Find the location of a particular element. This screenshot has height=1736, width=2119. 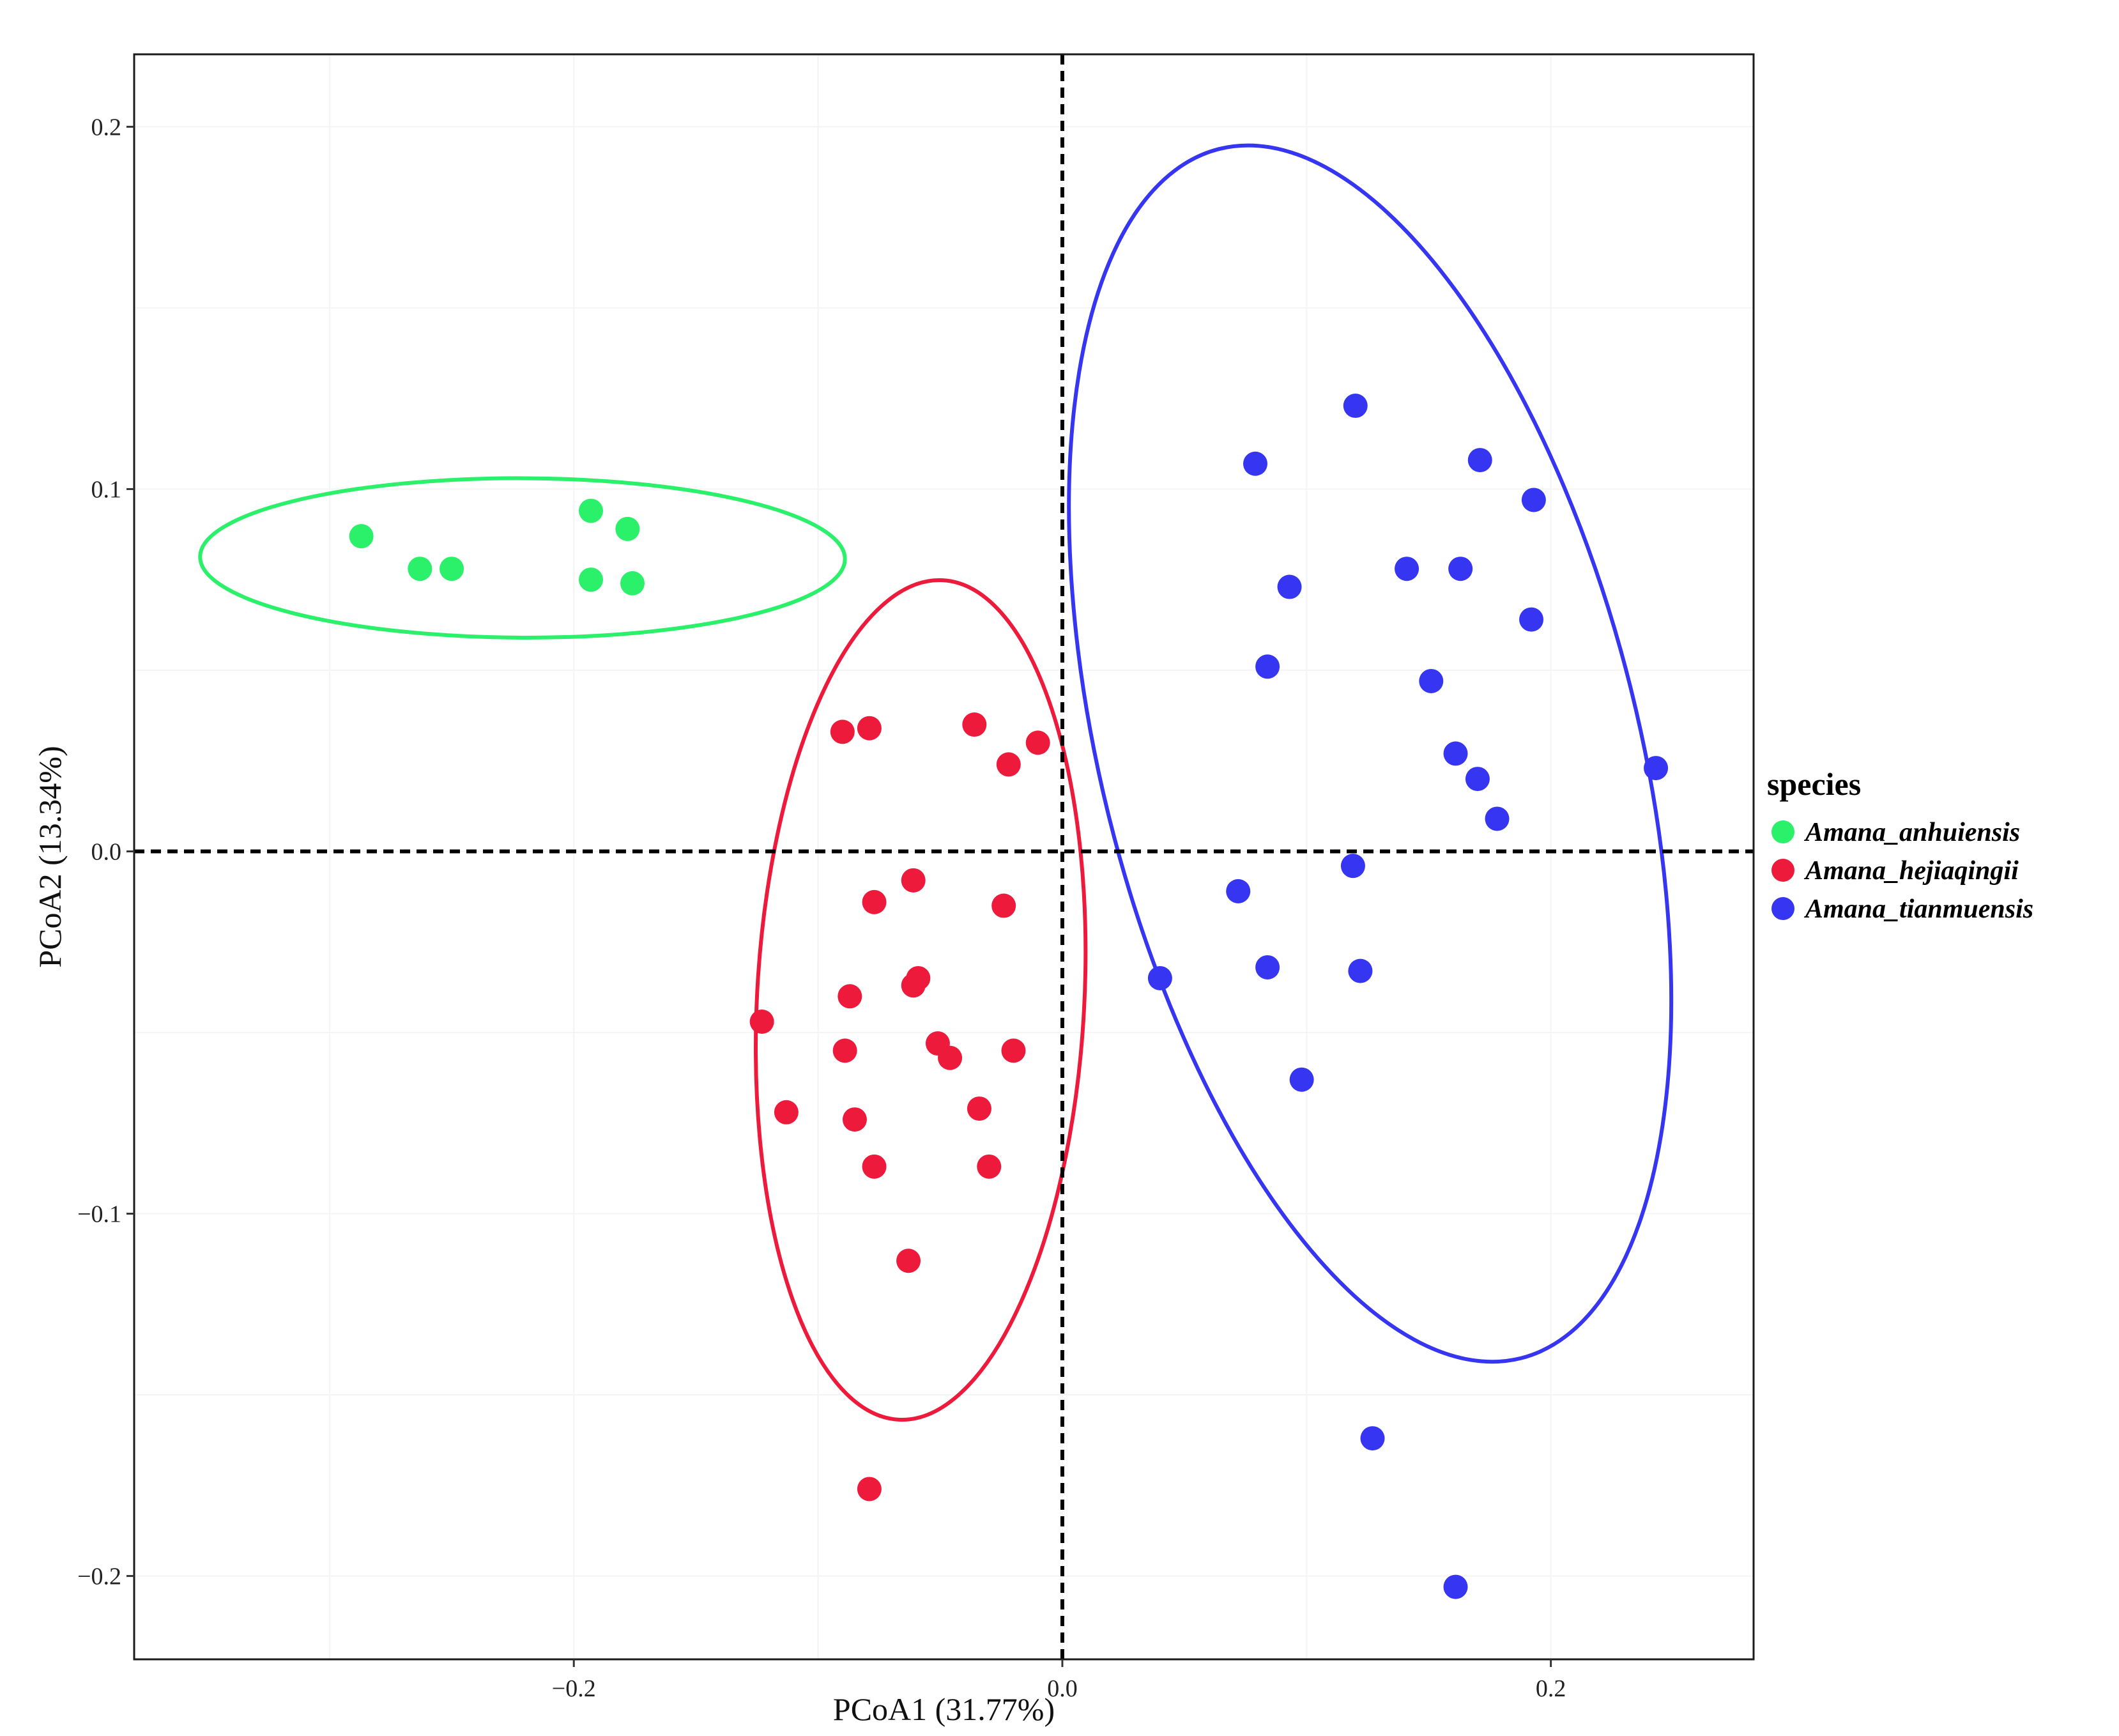

x-axis-title: PCoA1 (31.77%) is located at coordinates (944, 1709).